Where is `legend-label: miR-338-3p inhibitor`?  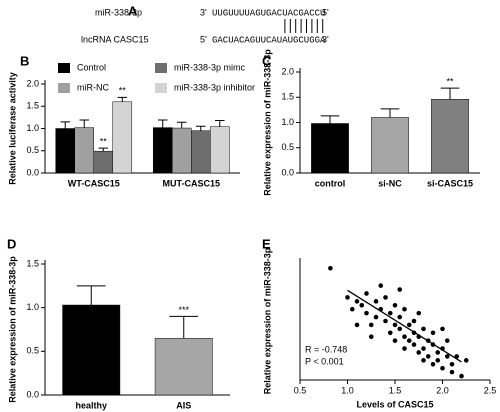
legend-label: miR-338-3p inhibitor is located at coordinates (214, 87).